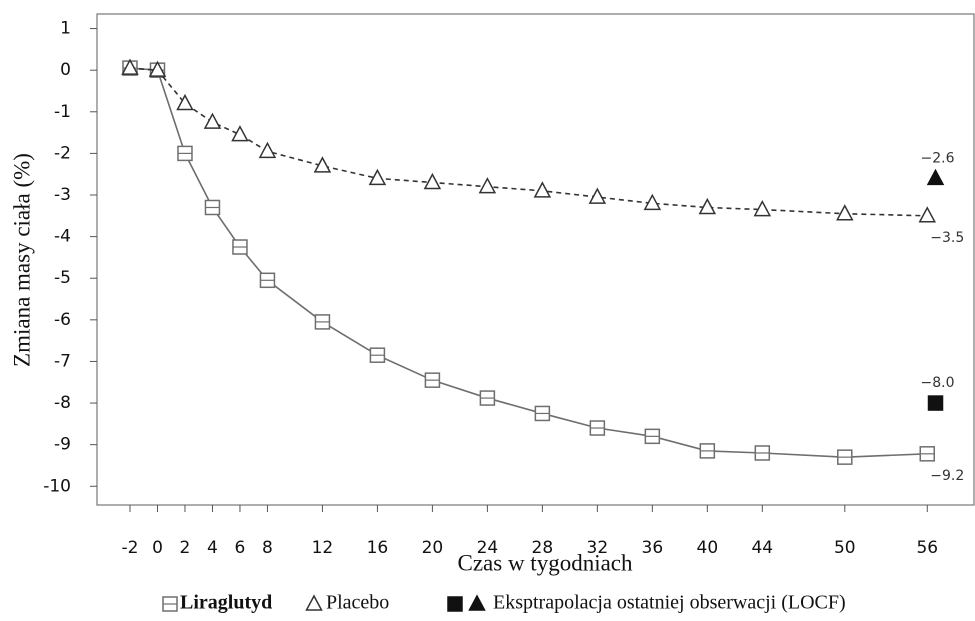 The width and height of the screenshot is (975, 621). I want to click on y-tick-label: -3, so click(62, 195).